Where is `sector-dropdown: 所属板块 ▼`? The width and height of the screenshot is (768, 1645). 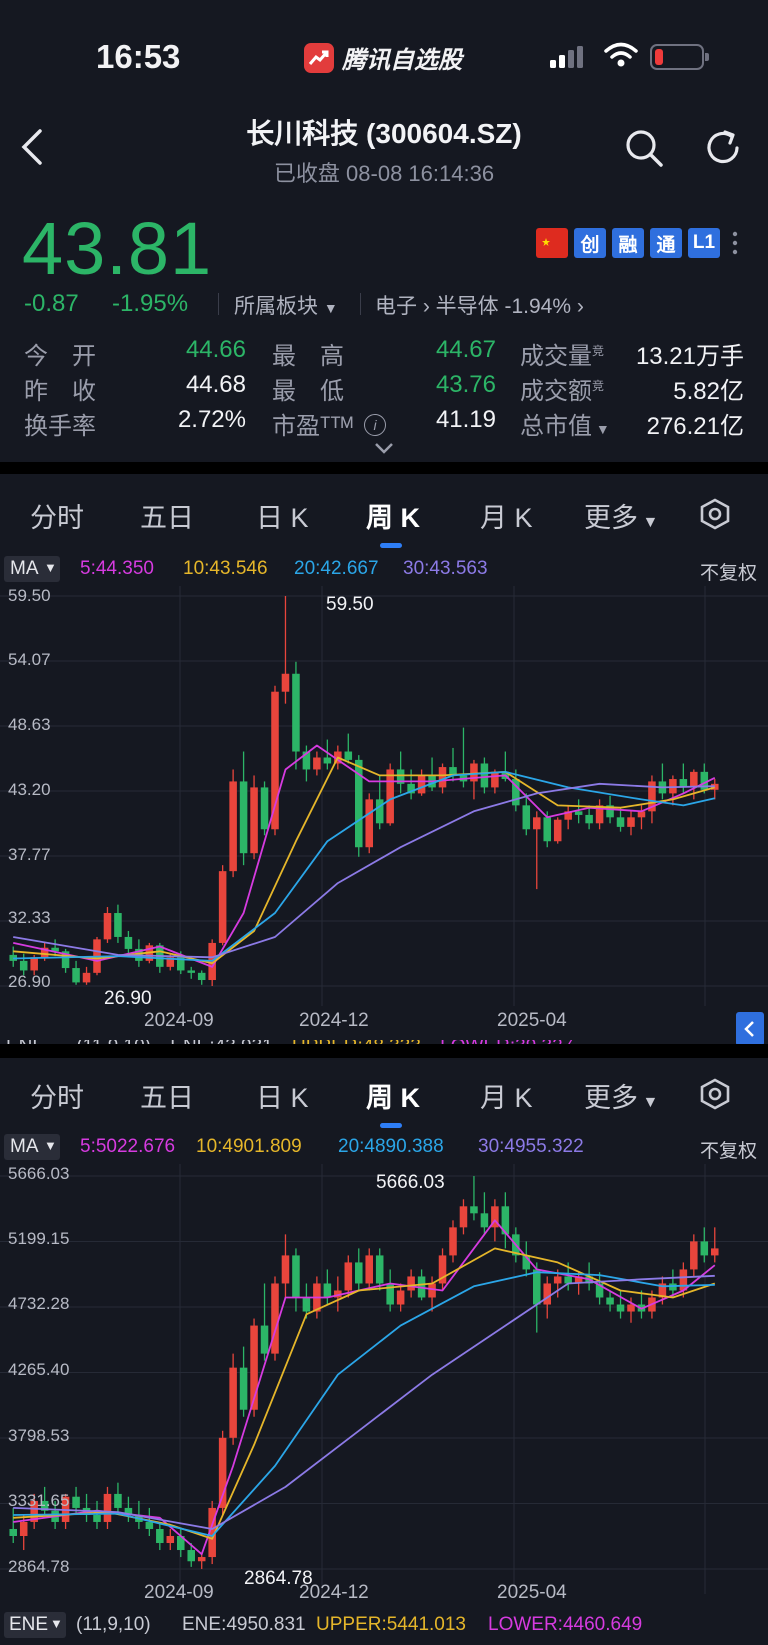
sector-dropdown: 所属板块 ▼ is located at coordinates (286, 305).